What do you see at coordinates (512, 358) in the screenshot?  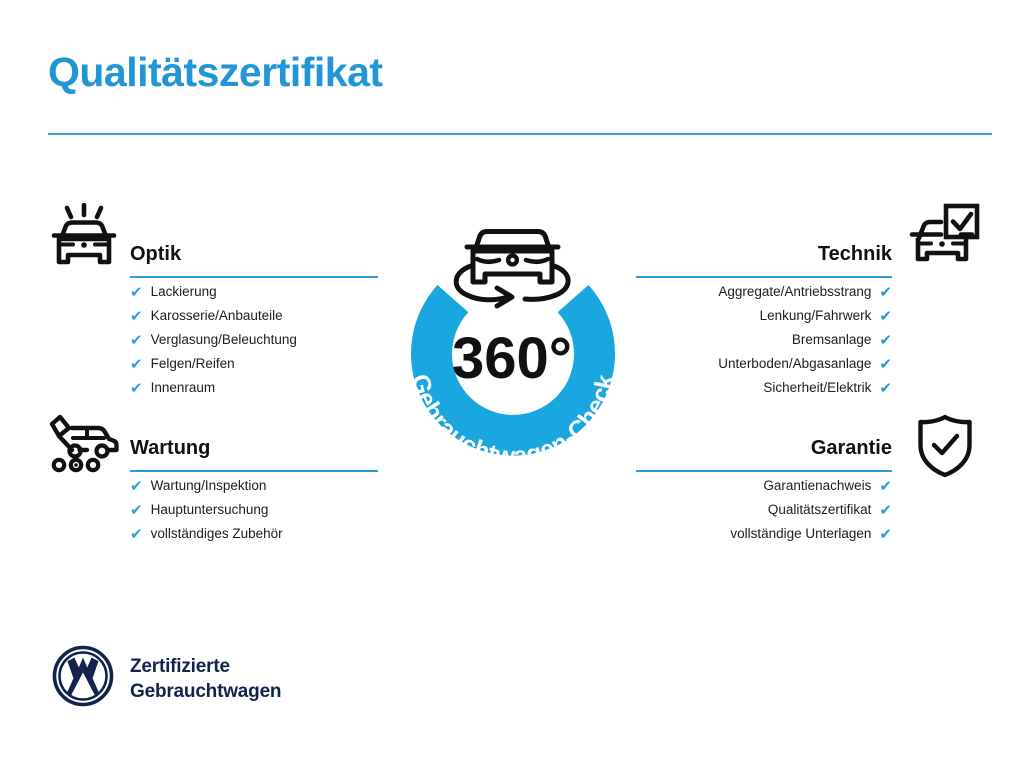 I see `badge-degrees-label: 360°` at bounding box center [512, 358].